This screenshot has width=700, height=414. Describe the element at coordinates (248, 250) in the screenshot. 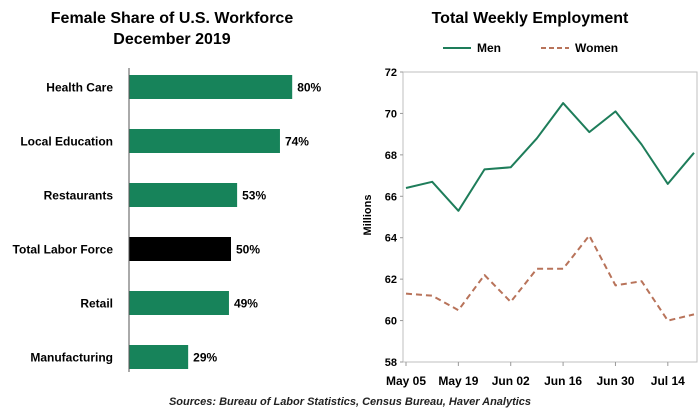

I see `bar-value-label: 50%` at that location.